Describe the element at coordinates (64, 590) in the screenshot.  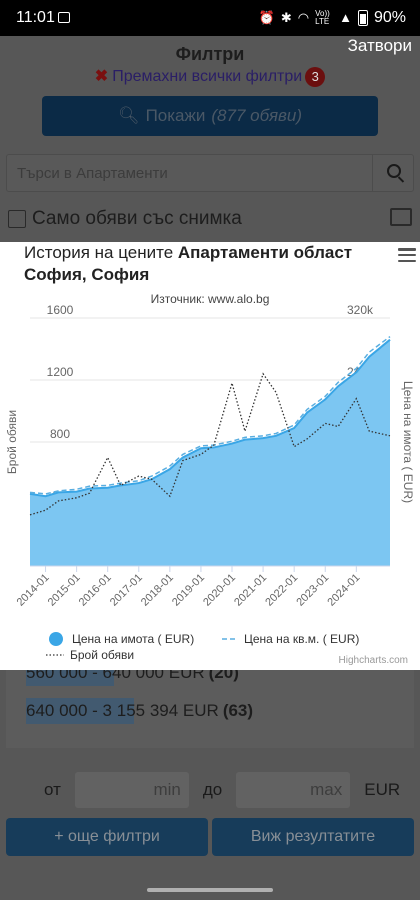
I see `x-tick-label: 2015-01` at that location.